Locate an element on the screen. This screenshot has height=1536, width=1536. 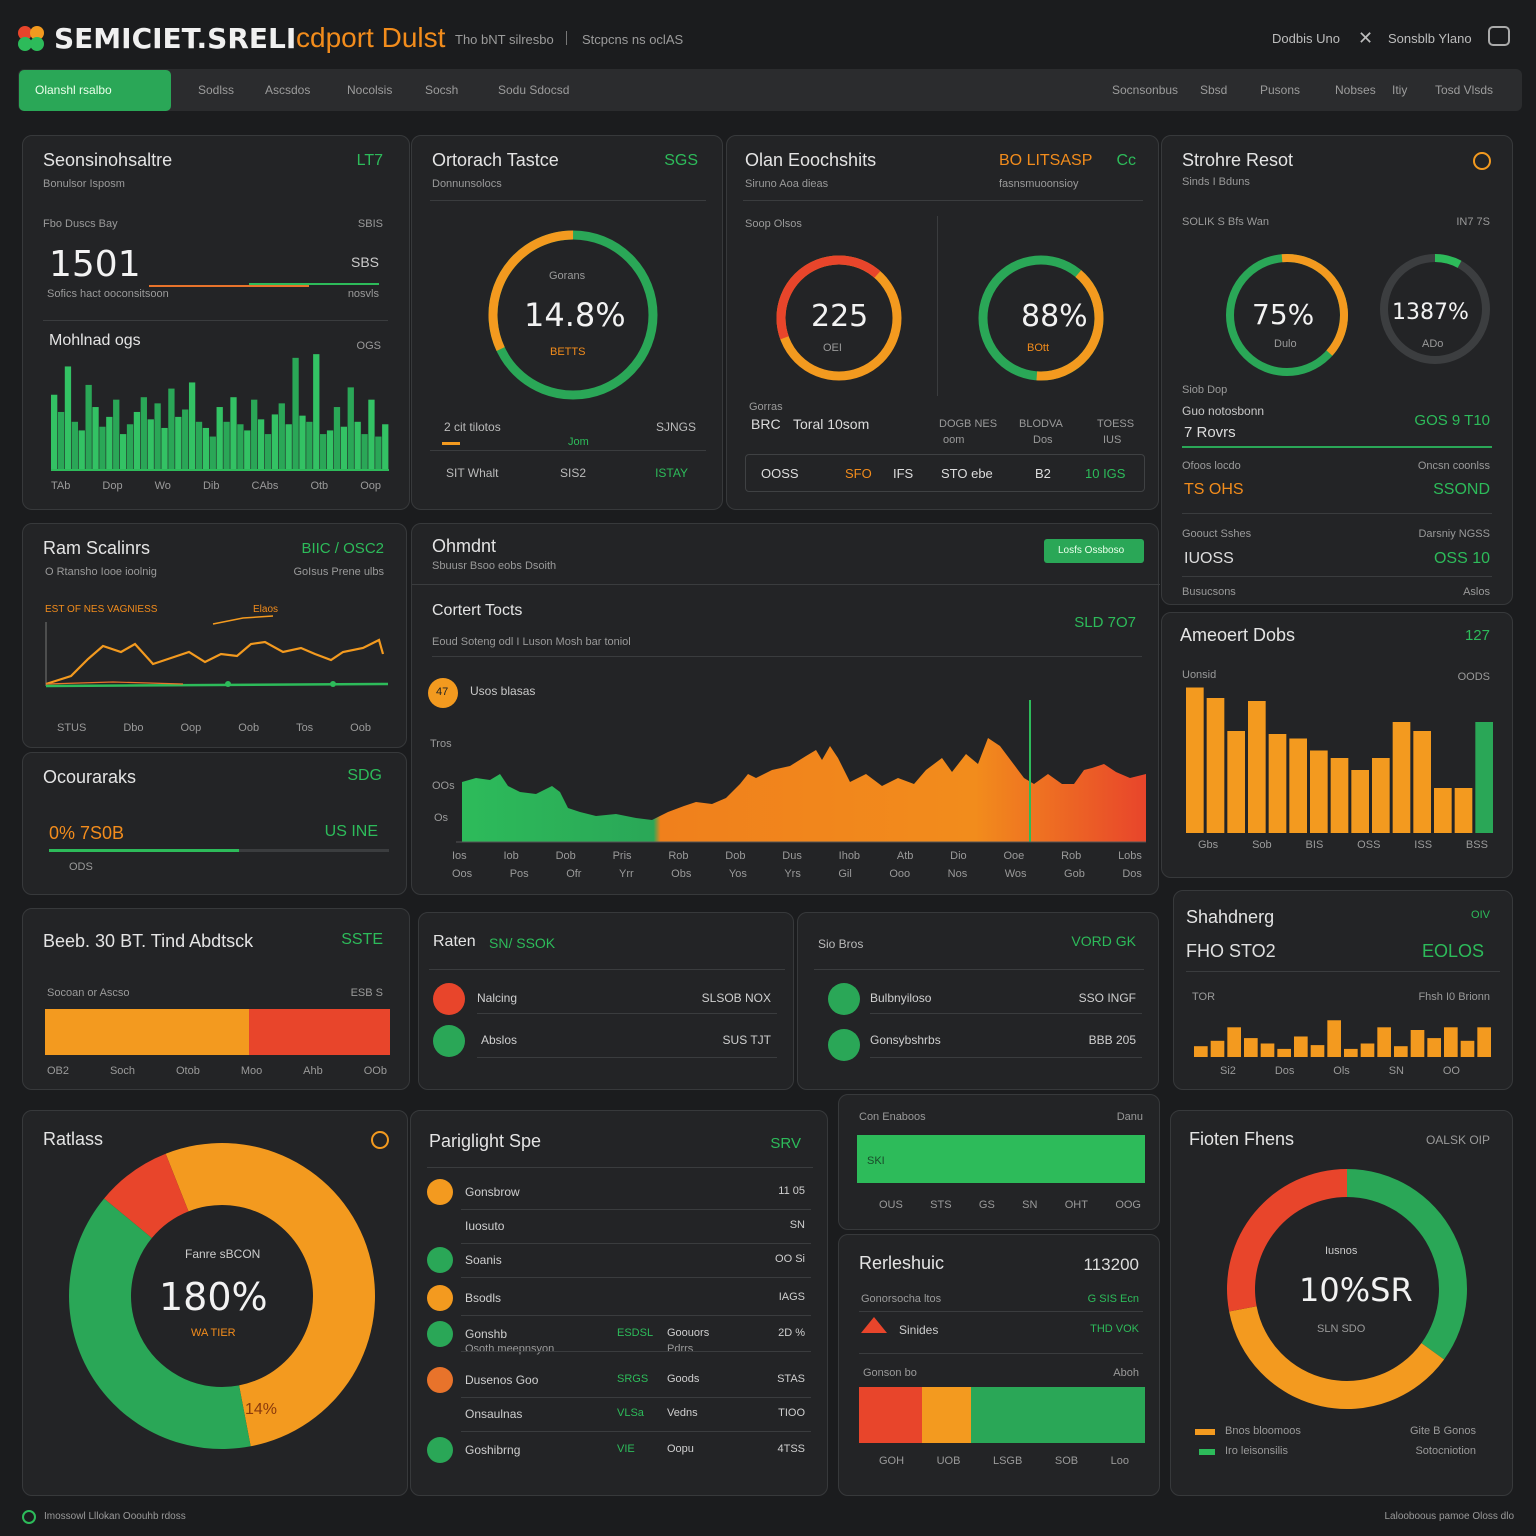
panel-badge: SDG is located at coordinates (364, 775).